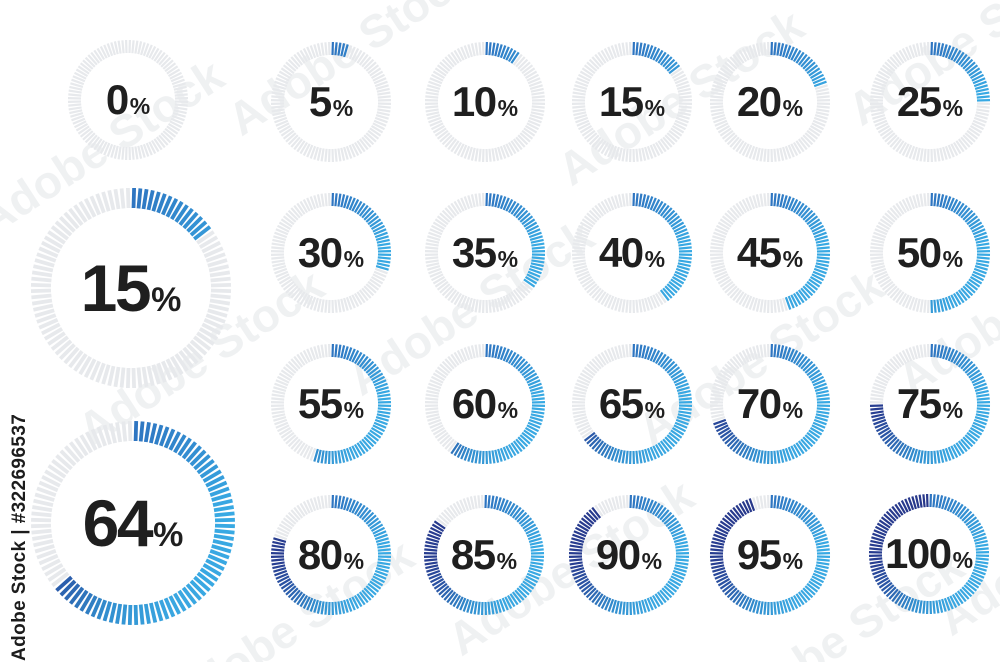  I want to click on ring-value: 10, so click(474, 101).